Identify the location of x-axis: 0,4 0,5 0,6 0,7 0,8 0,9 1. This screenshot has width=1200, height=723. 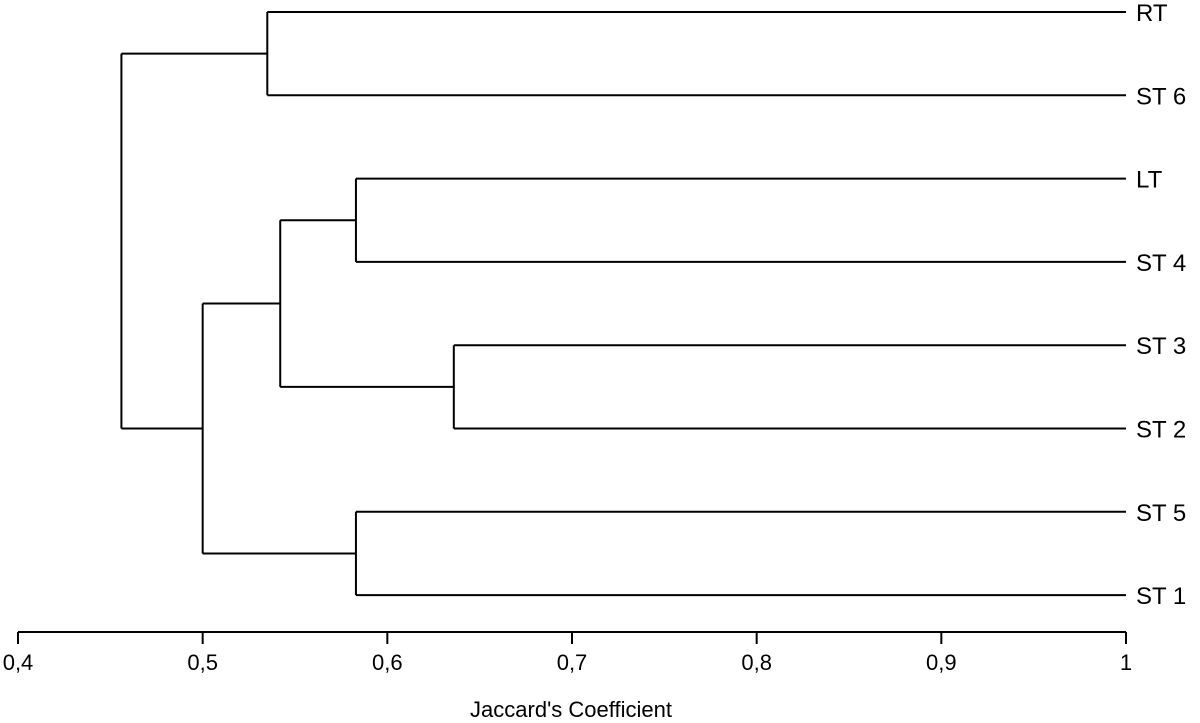
(567, 653).